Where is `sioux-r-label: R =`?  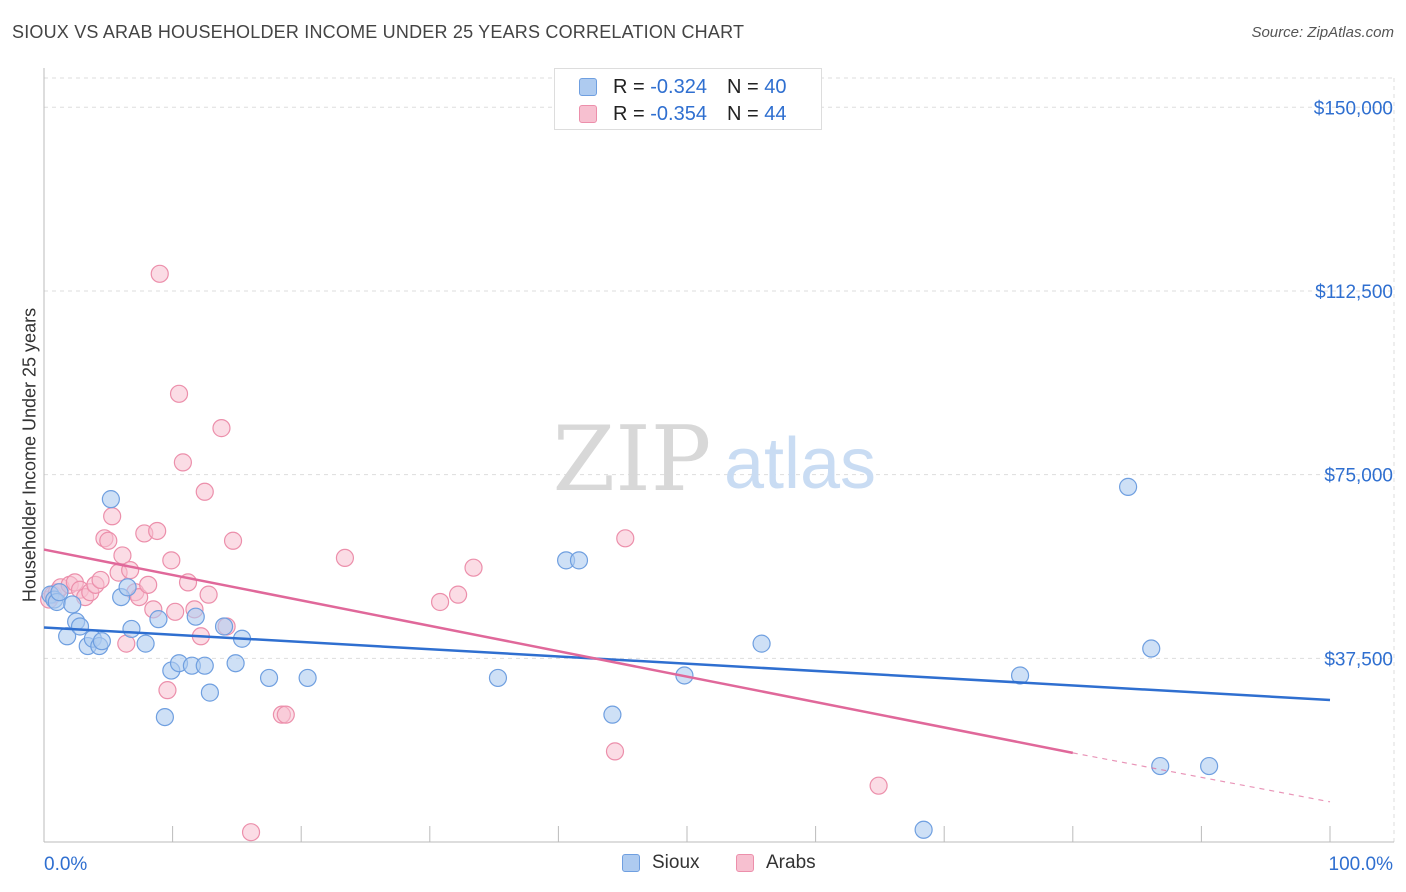
sioux-r-label: R = is located at coordinates (629, 86).